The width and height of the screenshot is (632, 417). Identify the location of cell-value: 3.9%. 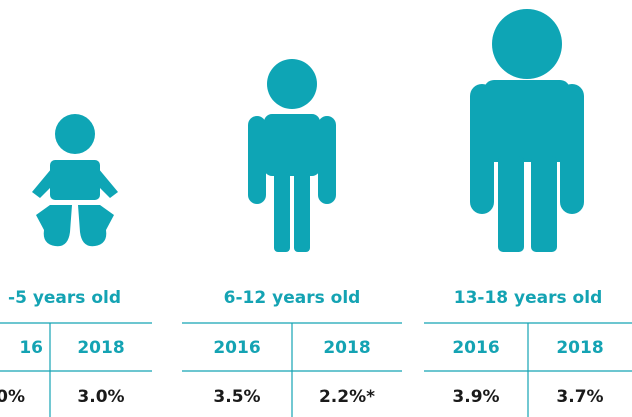
(475, 397).